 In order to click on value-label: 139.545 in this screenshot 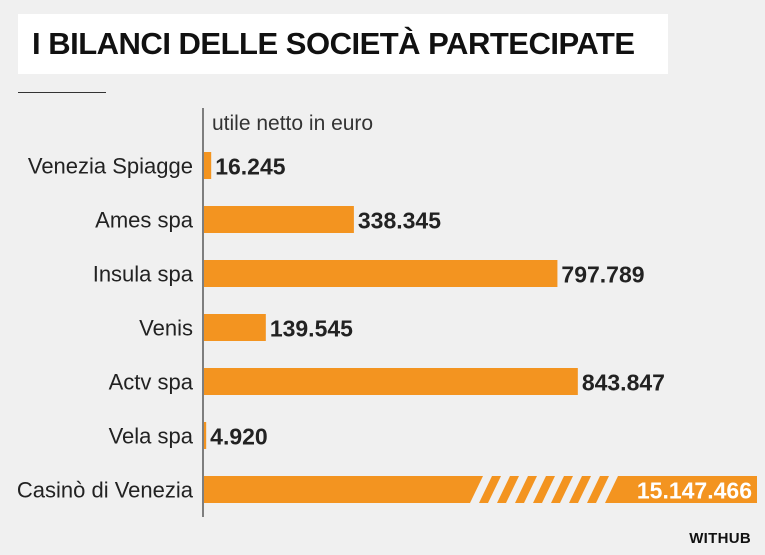, I will do `click(311, 329)`.